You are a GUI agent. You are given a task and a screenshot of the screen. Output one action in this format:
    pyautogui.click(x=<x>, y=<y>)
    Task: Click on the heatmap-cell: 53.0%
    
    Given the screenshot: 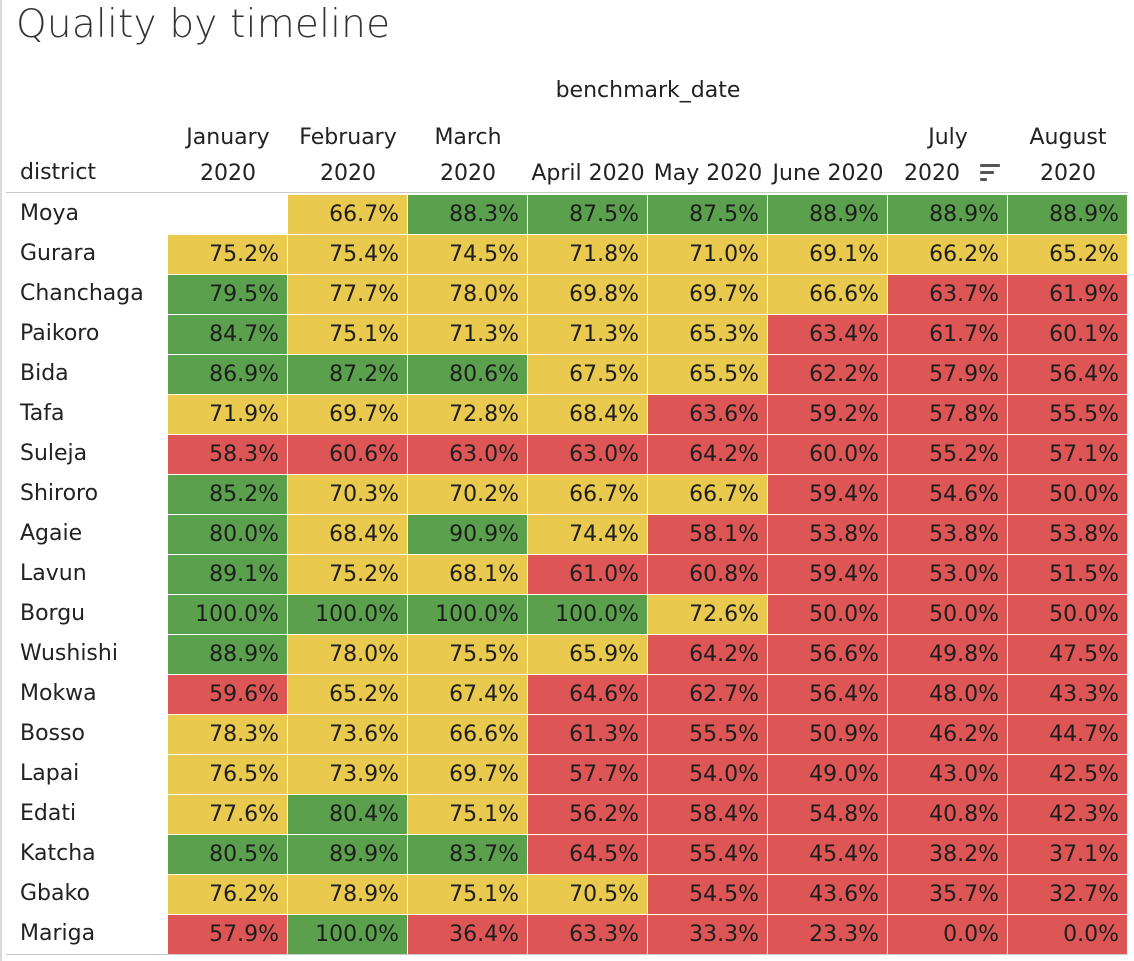 What is the action you would take?
    pyautogui.click(x=947, y=574)
    